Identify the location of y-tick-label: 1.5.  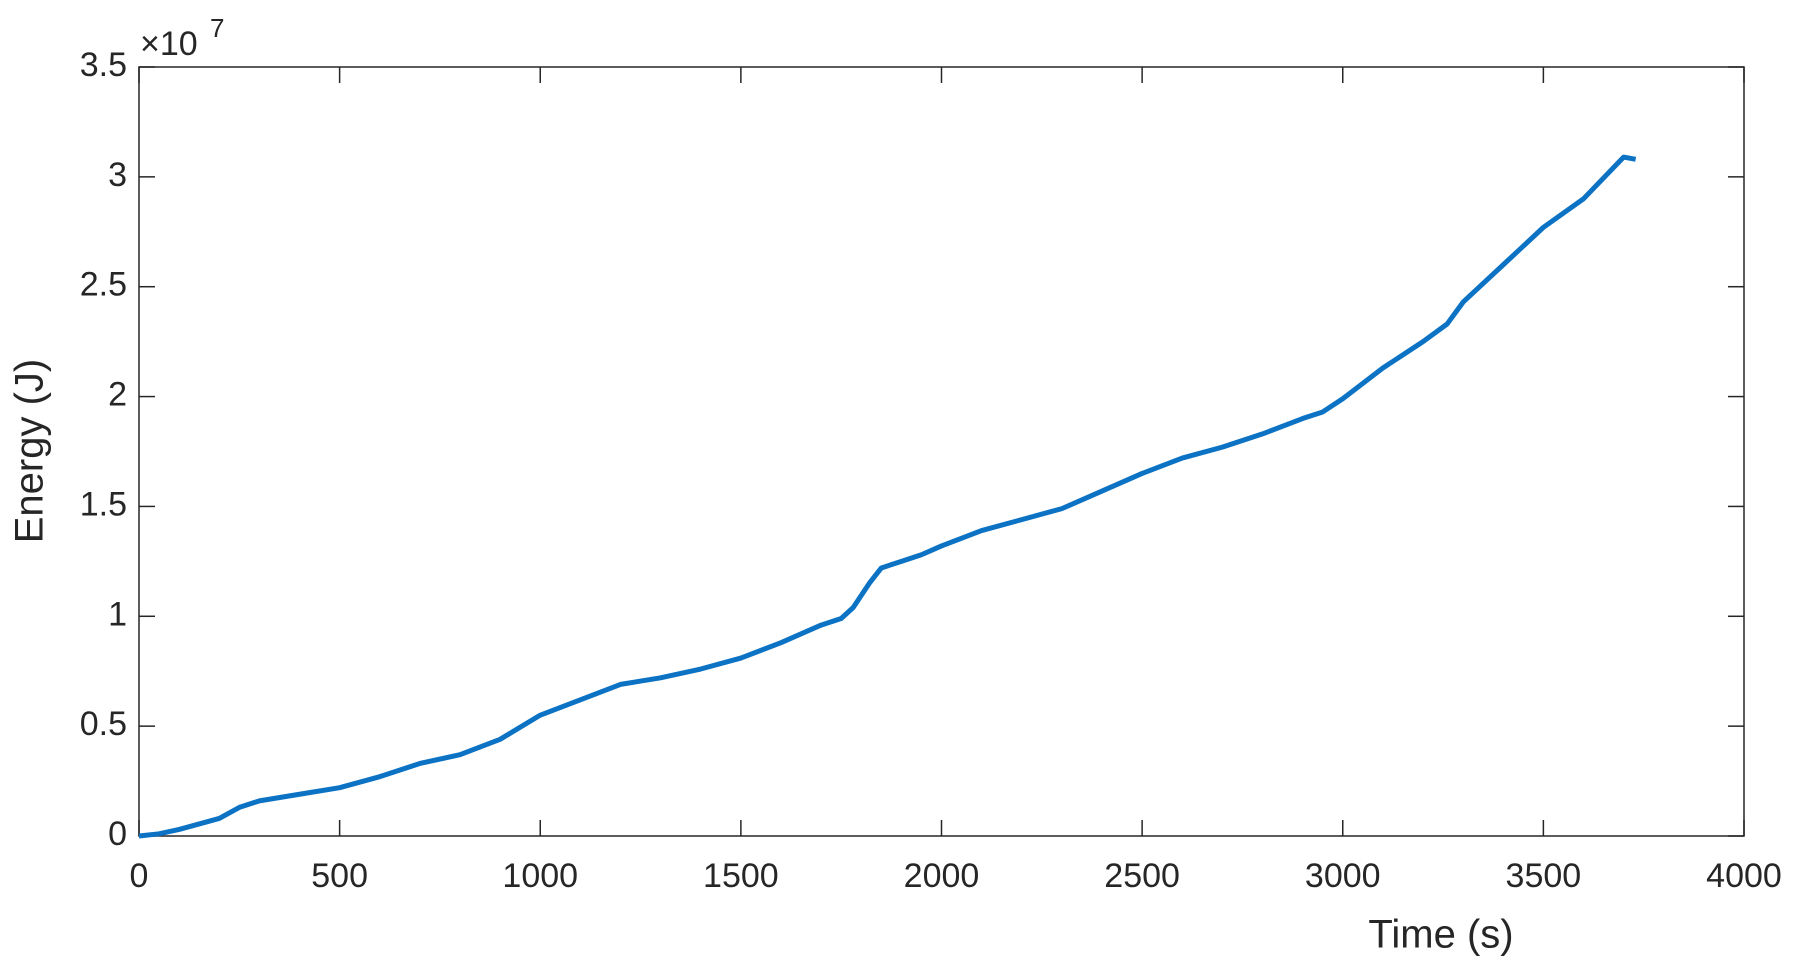
(103, 504).